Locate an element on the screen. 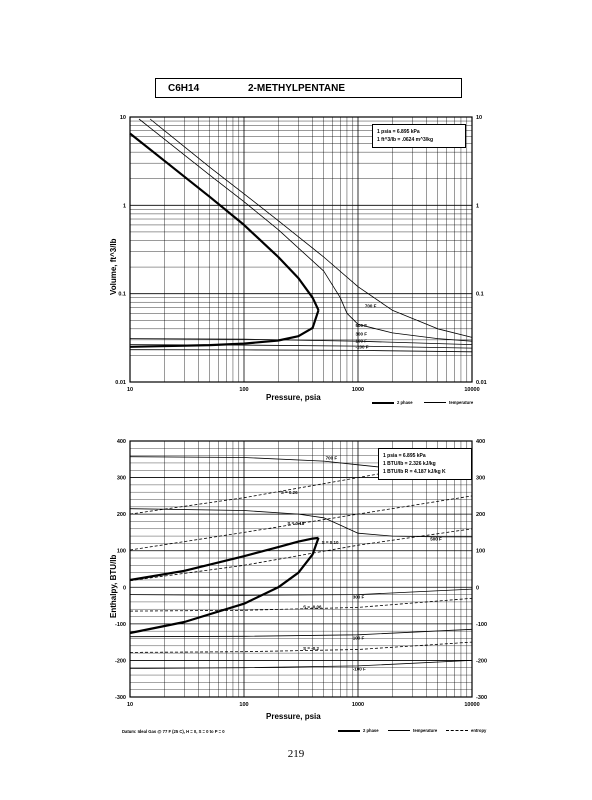 The width and height of the screenshot is (592, 800). compound-name: 2-METHYLPENTANE is located at coordinates (297, 88).